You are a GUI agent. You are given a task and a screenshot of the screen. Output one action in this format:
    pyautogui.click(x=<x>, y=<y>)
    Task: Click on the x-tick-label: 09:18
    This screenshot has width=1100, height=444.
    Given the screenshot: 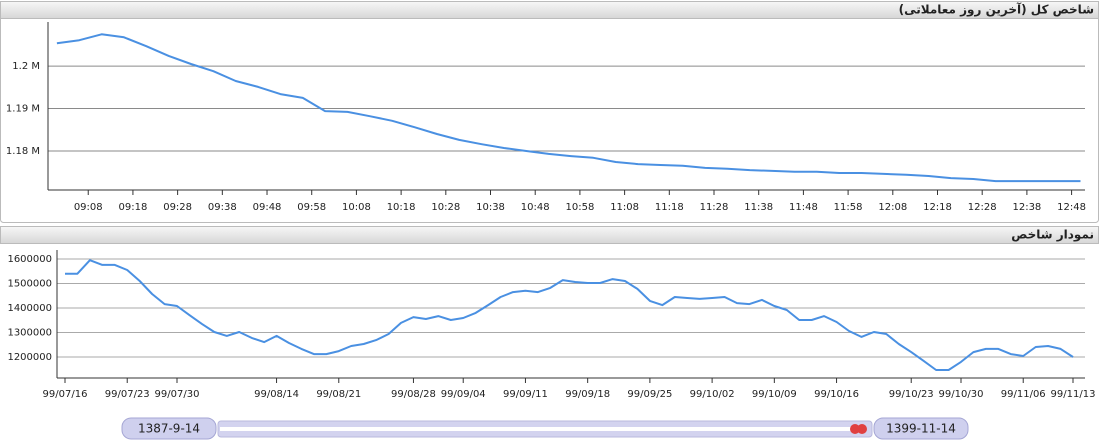 What is the action you would take?
    pyautogui.click(x=133, y=207)
    